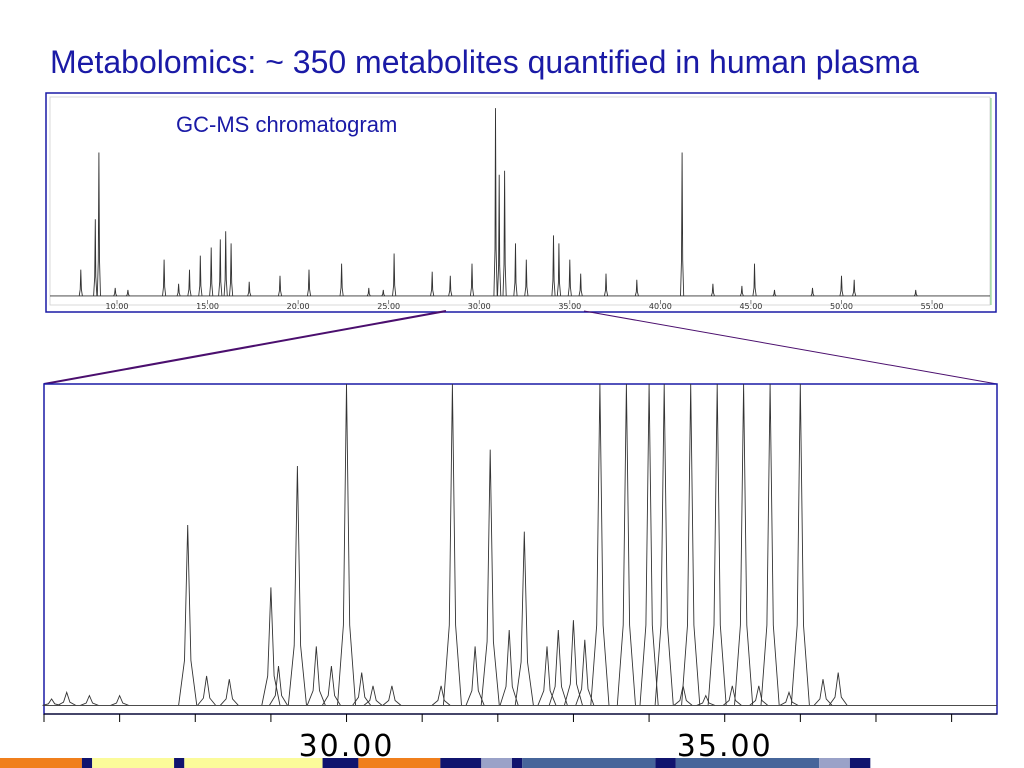  What do you see at coordinates (841, 306) in the screenshot?
I see `overview-tick-label-8: 50.00` at bounding box center [841, 306].